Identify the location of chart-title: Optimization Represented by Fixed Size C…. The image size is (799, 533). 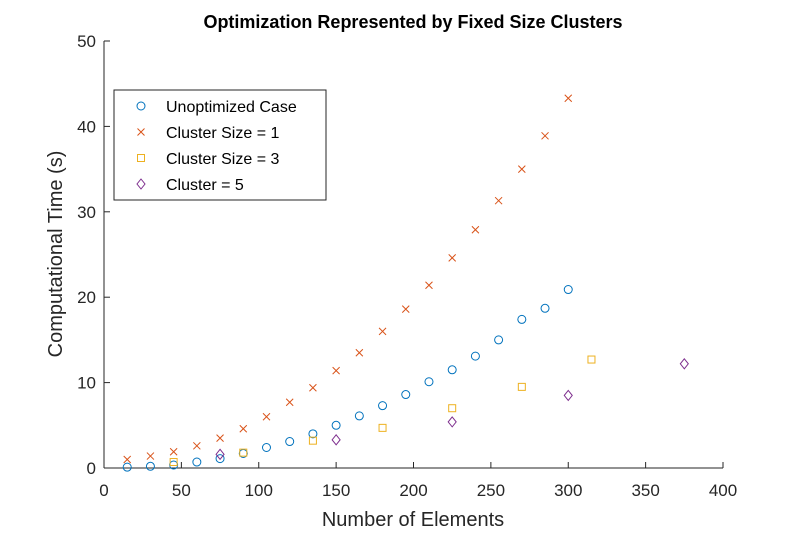
(412, 22).